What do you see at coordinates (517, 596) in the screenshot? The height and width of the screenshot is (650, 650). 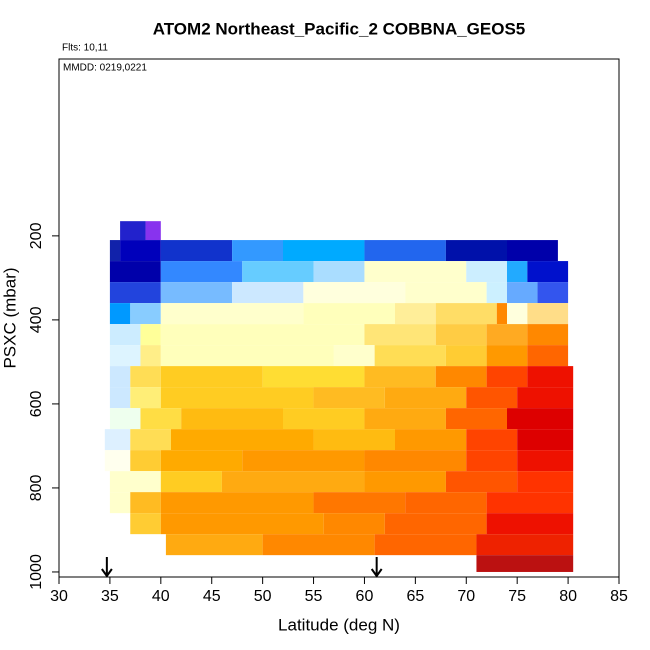 I see `x-tick-label: 75` at bounding box center [517, 596].